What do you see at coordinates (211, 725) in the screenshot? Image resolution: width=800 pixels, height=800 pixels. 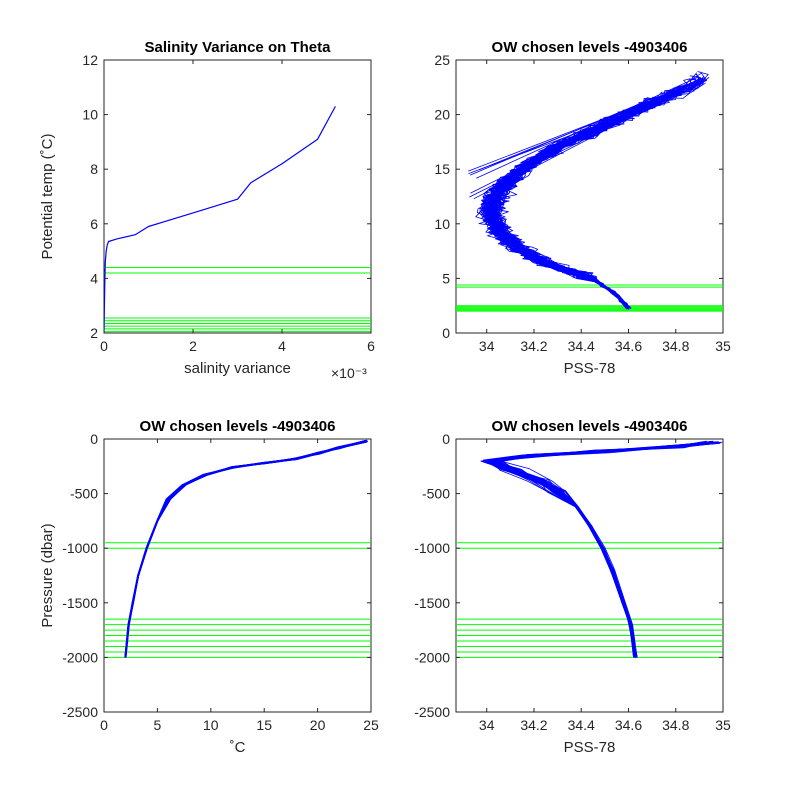 I see `x-tick-label: 10` at bounding box center [211, 725].